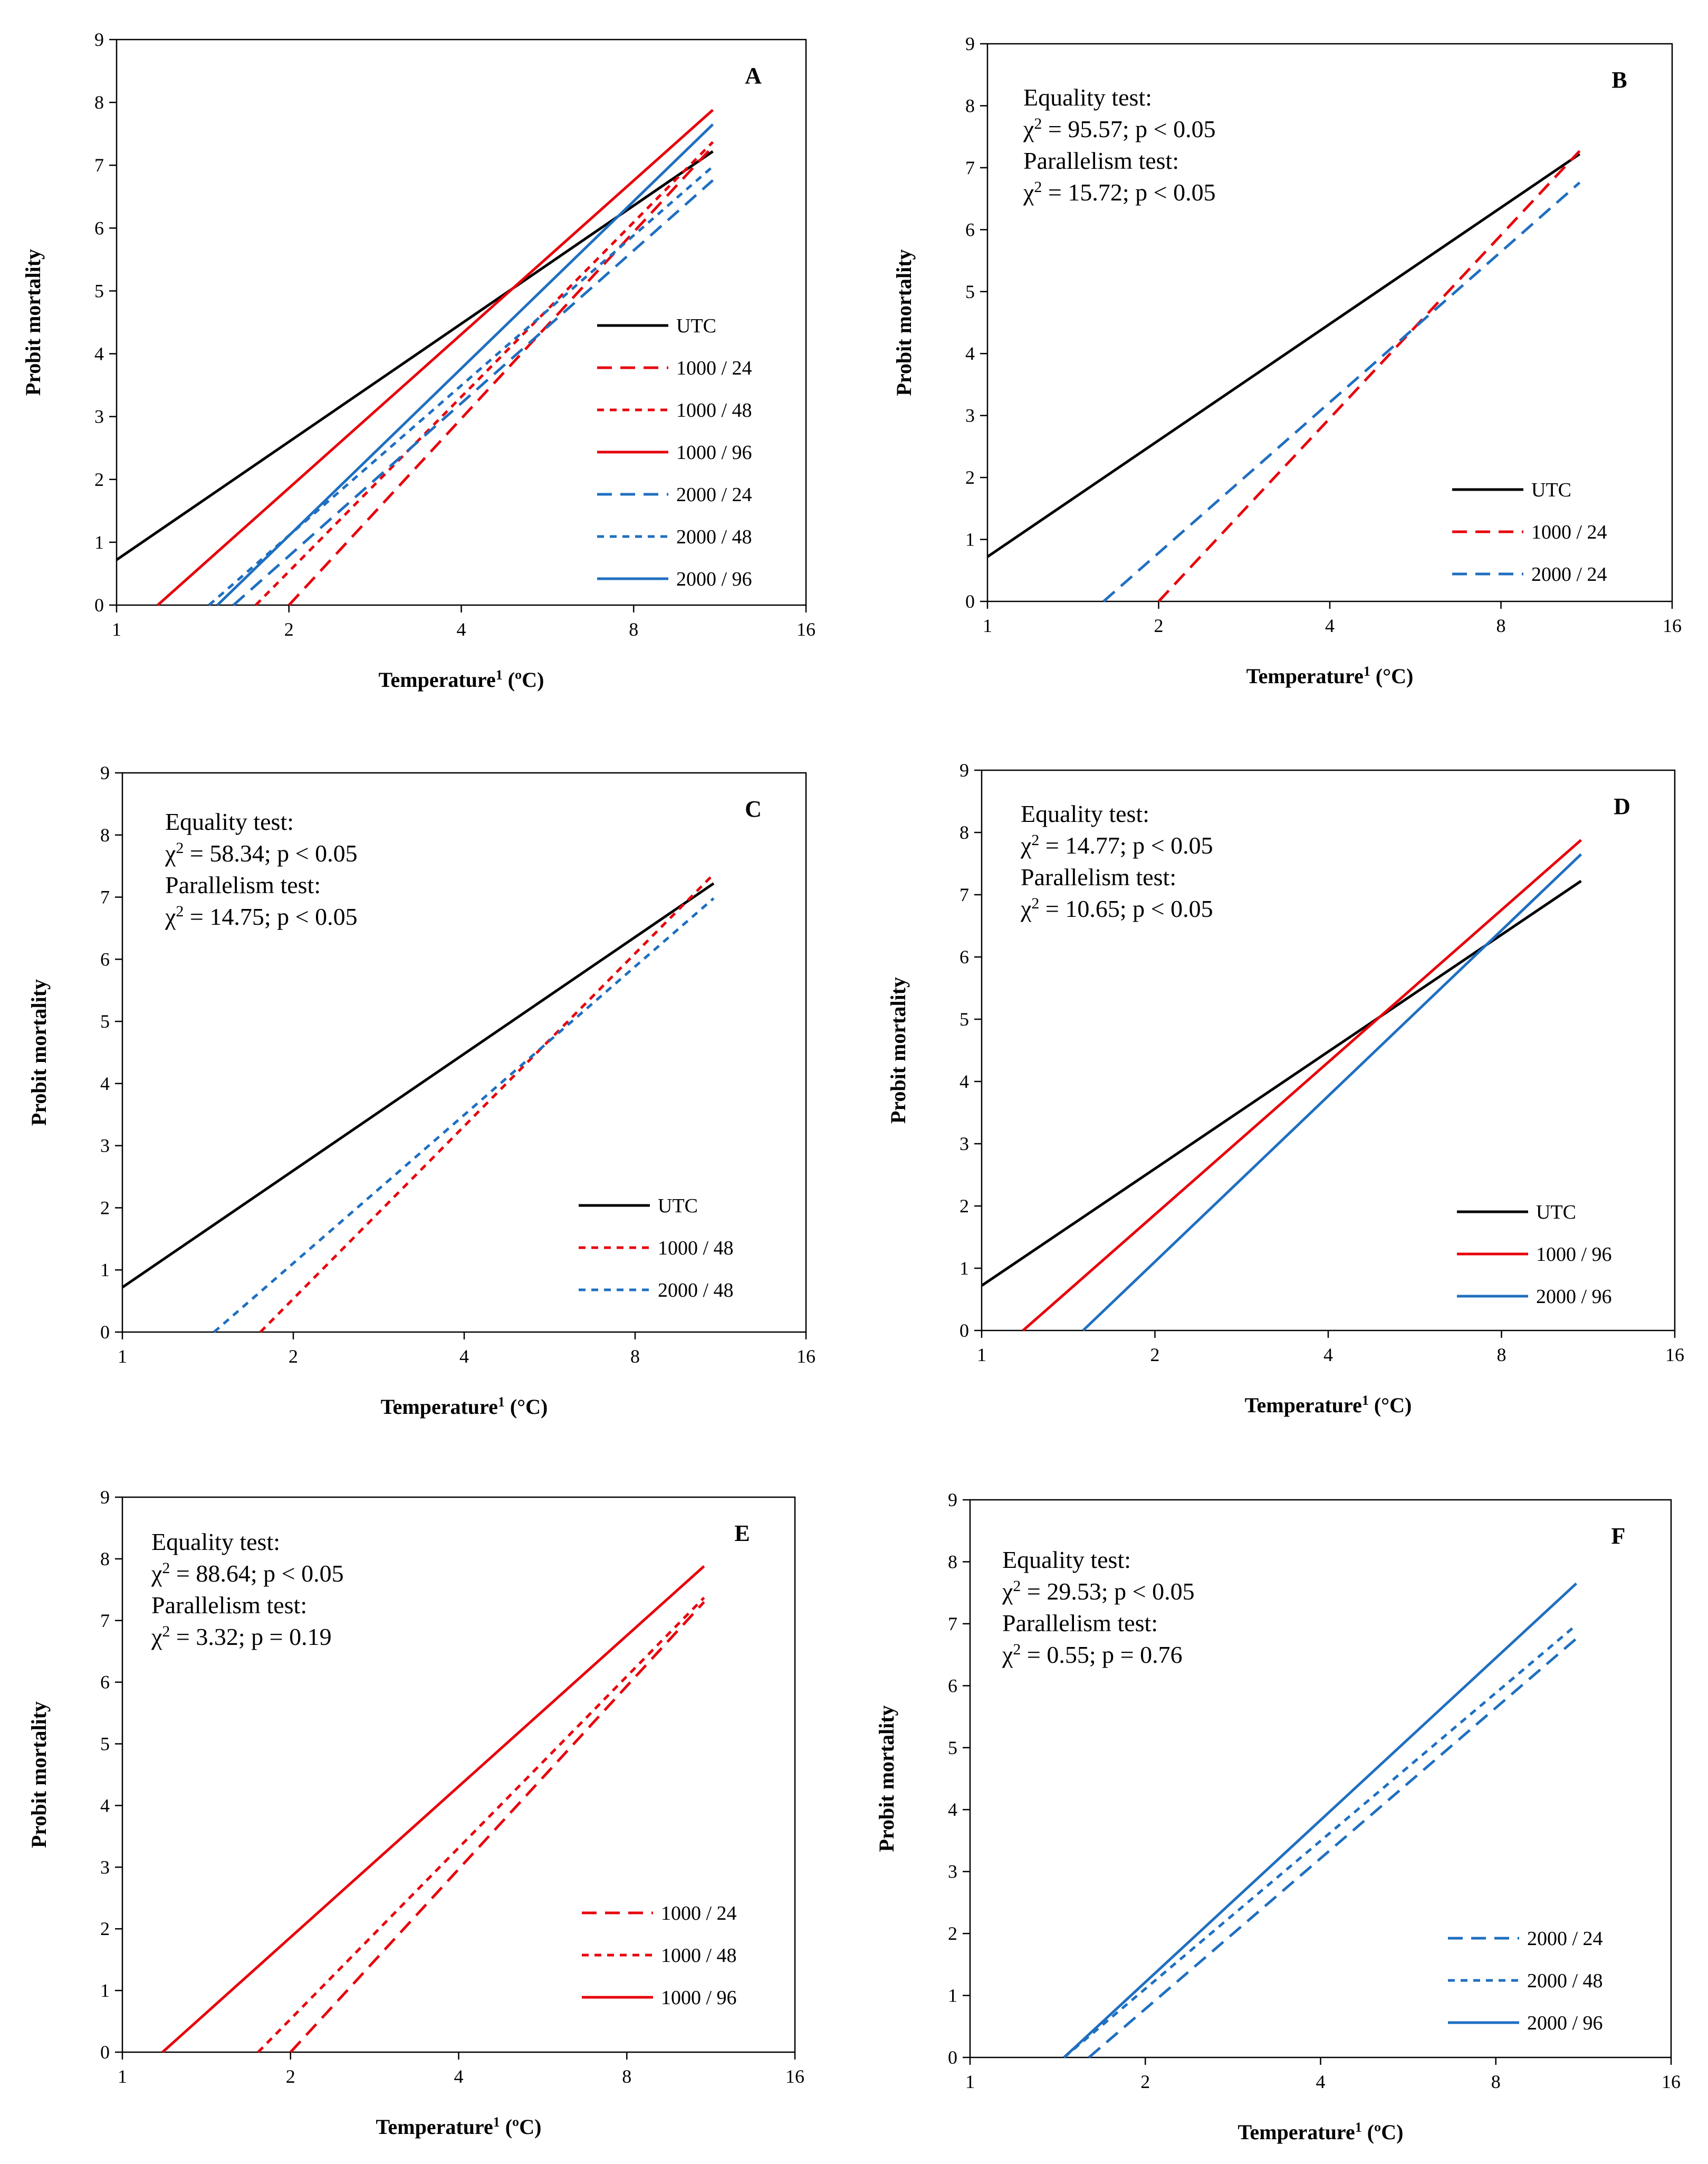 Image resolution: width=1708 pixels, height=2164 pixels. I want to click on stat-line: χ2 = 15.72; p < 0.05, so click(1119, 192).